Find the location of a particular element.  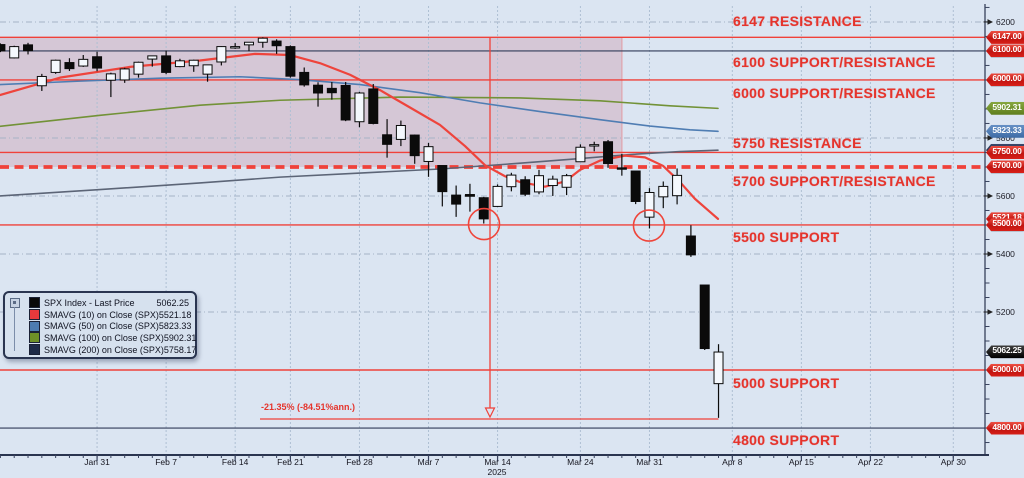

x-axis-tick-label: Mar 7 is located at coordinates (428, 462).